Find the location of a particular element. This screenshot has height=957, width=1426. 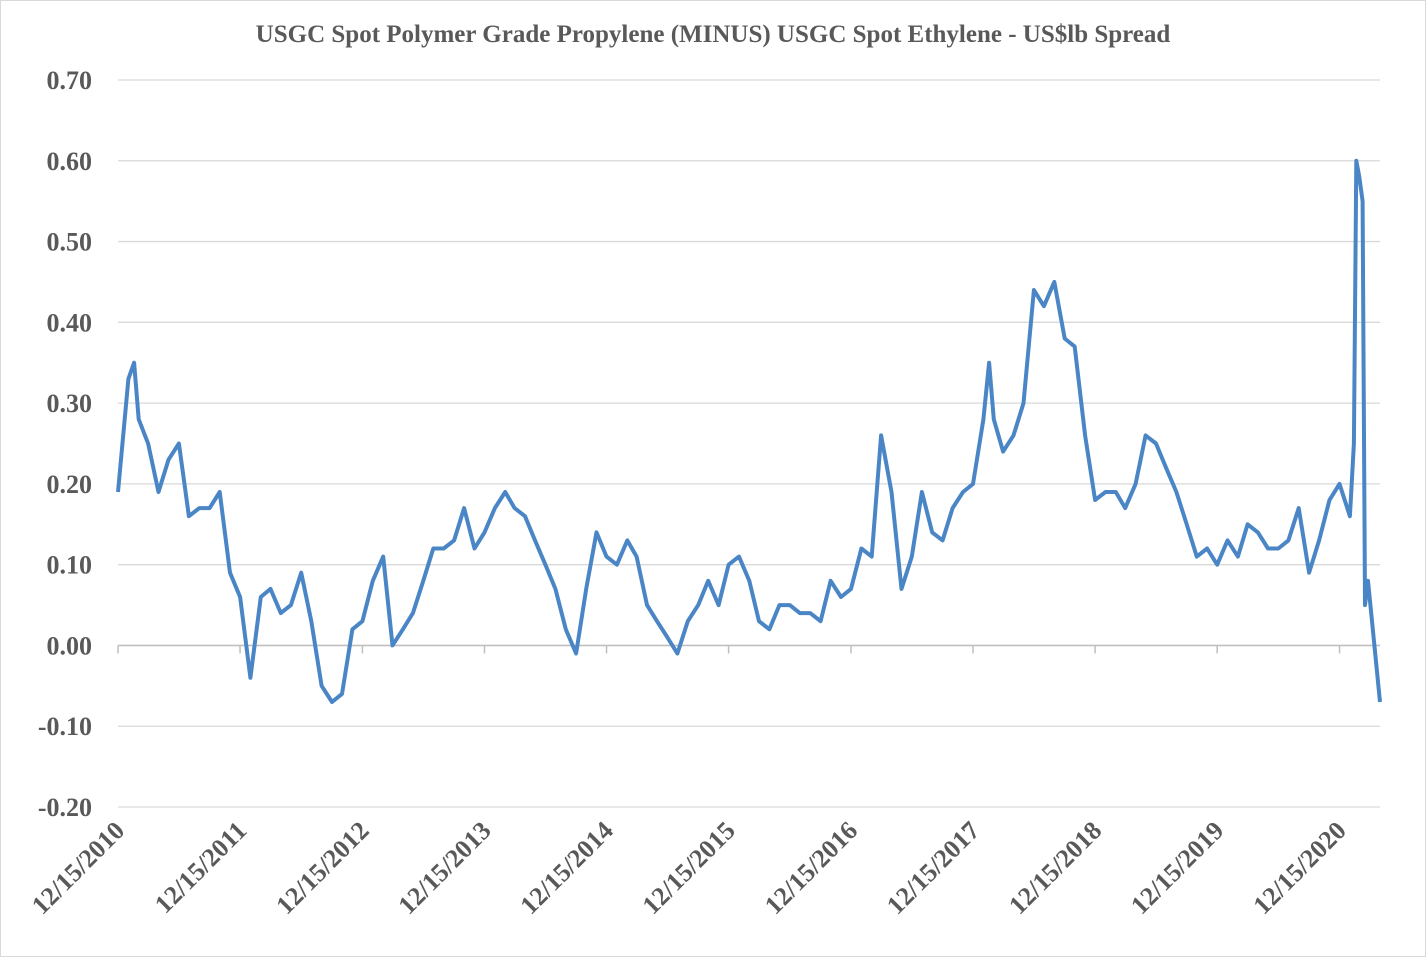

y-tick-label: -0.20 is located at coordinates (65, 807).